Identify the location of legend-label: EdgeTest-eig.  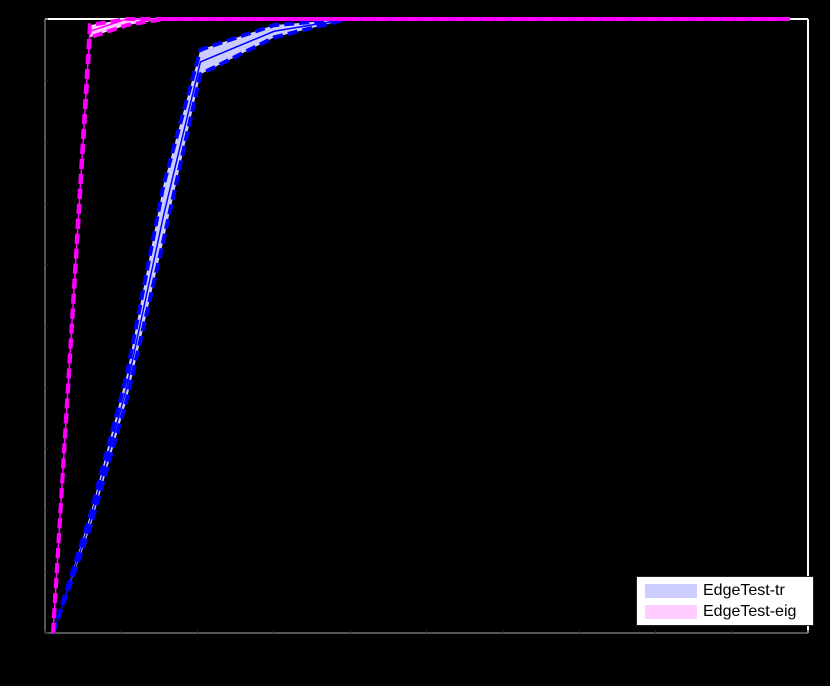
(750, 611).